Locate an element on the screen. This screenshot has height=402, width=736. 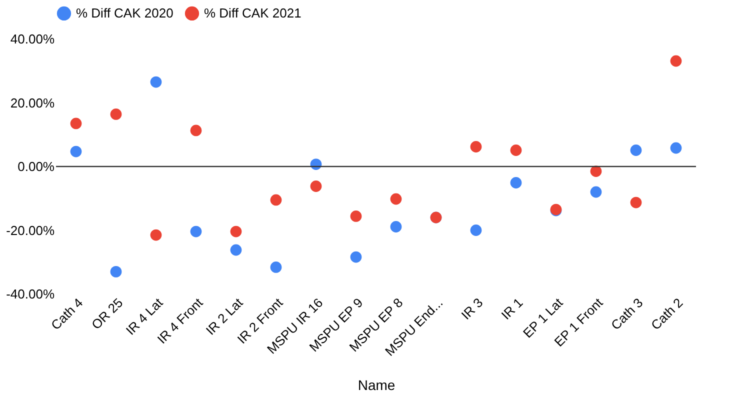
y-tick-label: -20.00% is located at coordinates (30, 230).